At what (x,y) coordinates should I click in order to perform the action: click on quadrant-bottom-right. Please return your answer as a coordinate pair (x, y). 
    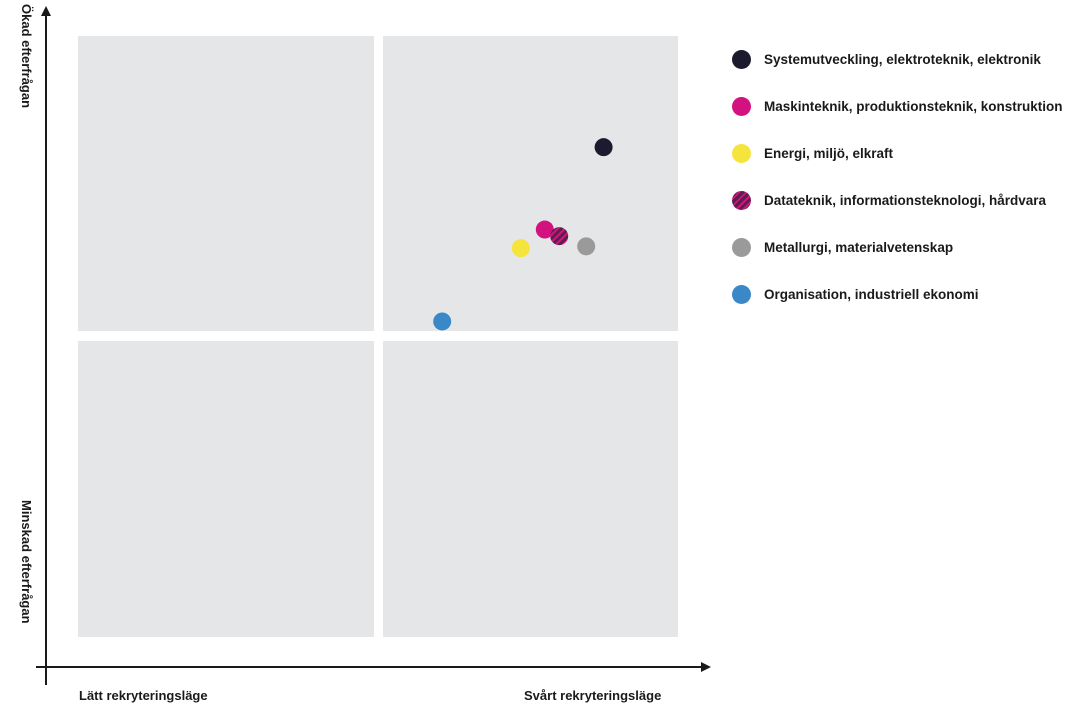
    Looking at the image, I should click on (530, 489).